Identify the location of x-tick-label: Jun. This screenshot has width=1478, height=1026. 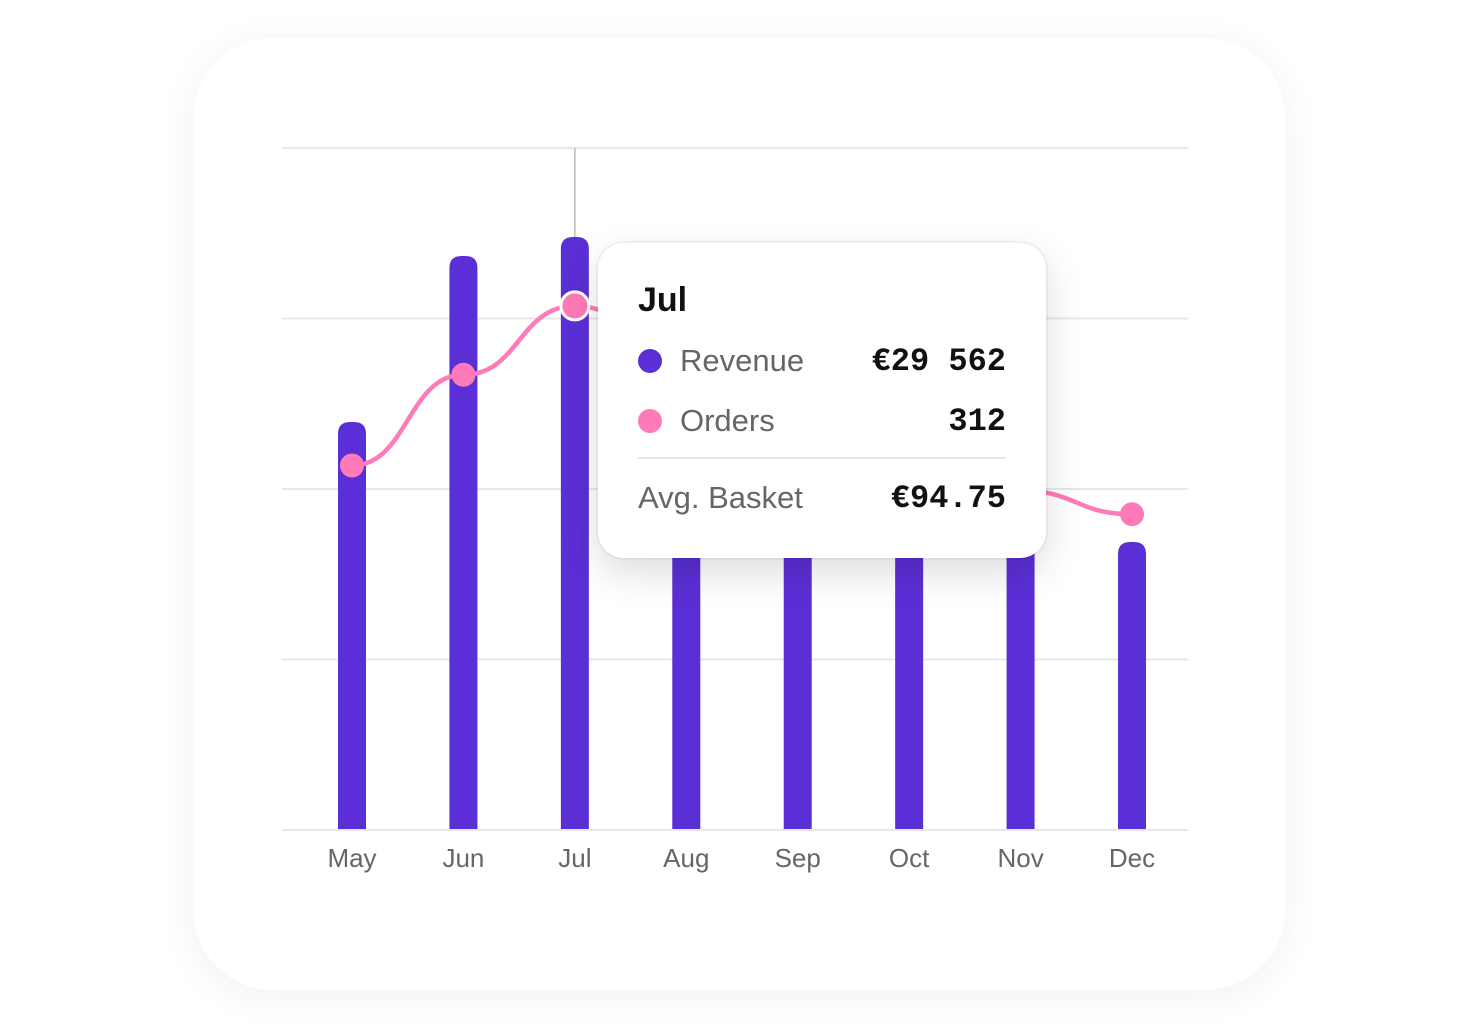
(463, 858).